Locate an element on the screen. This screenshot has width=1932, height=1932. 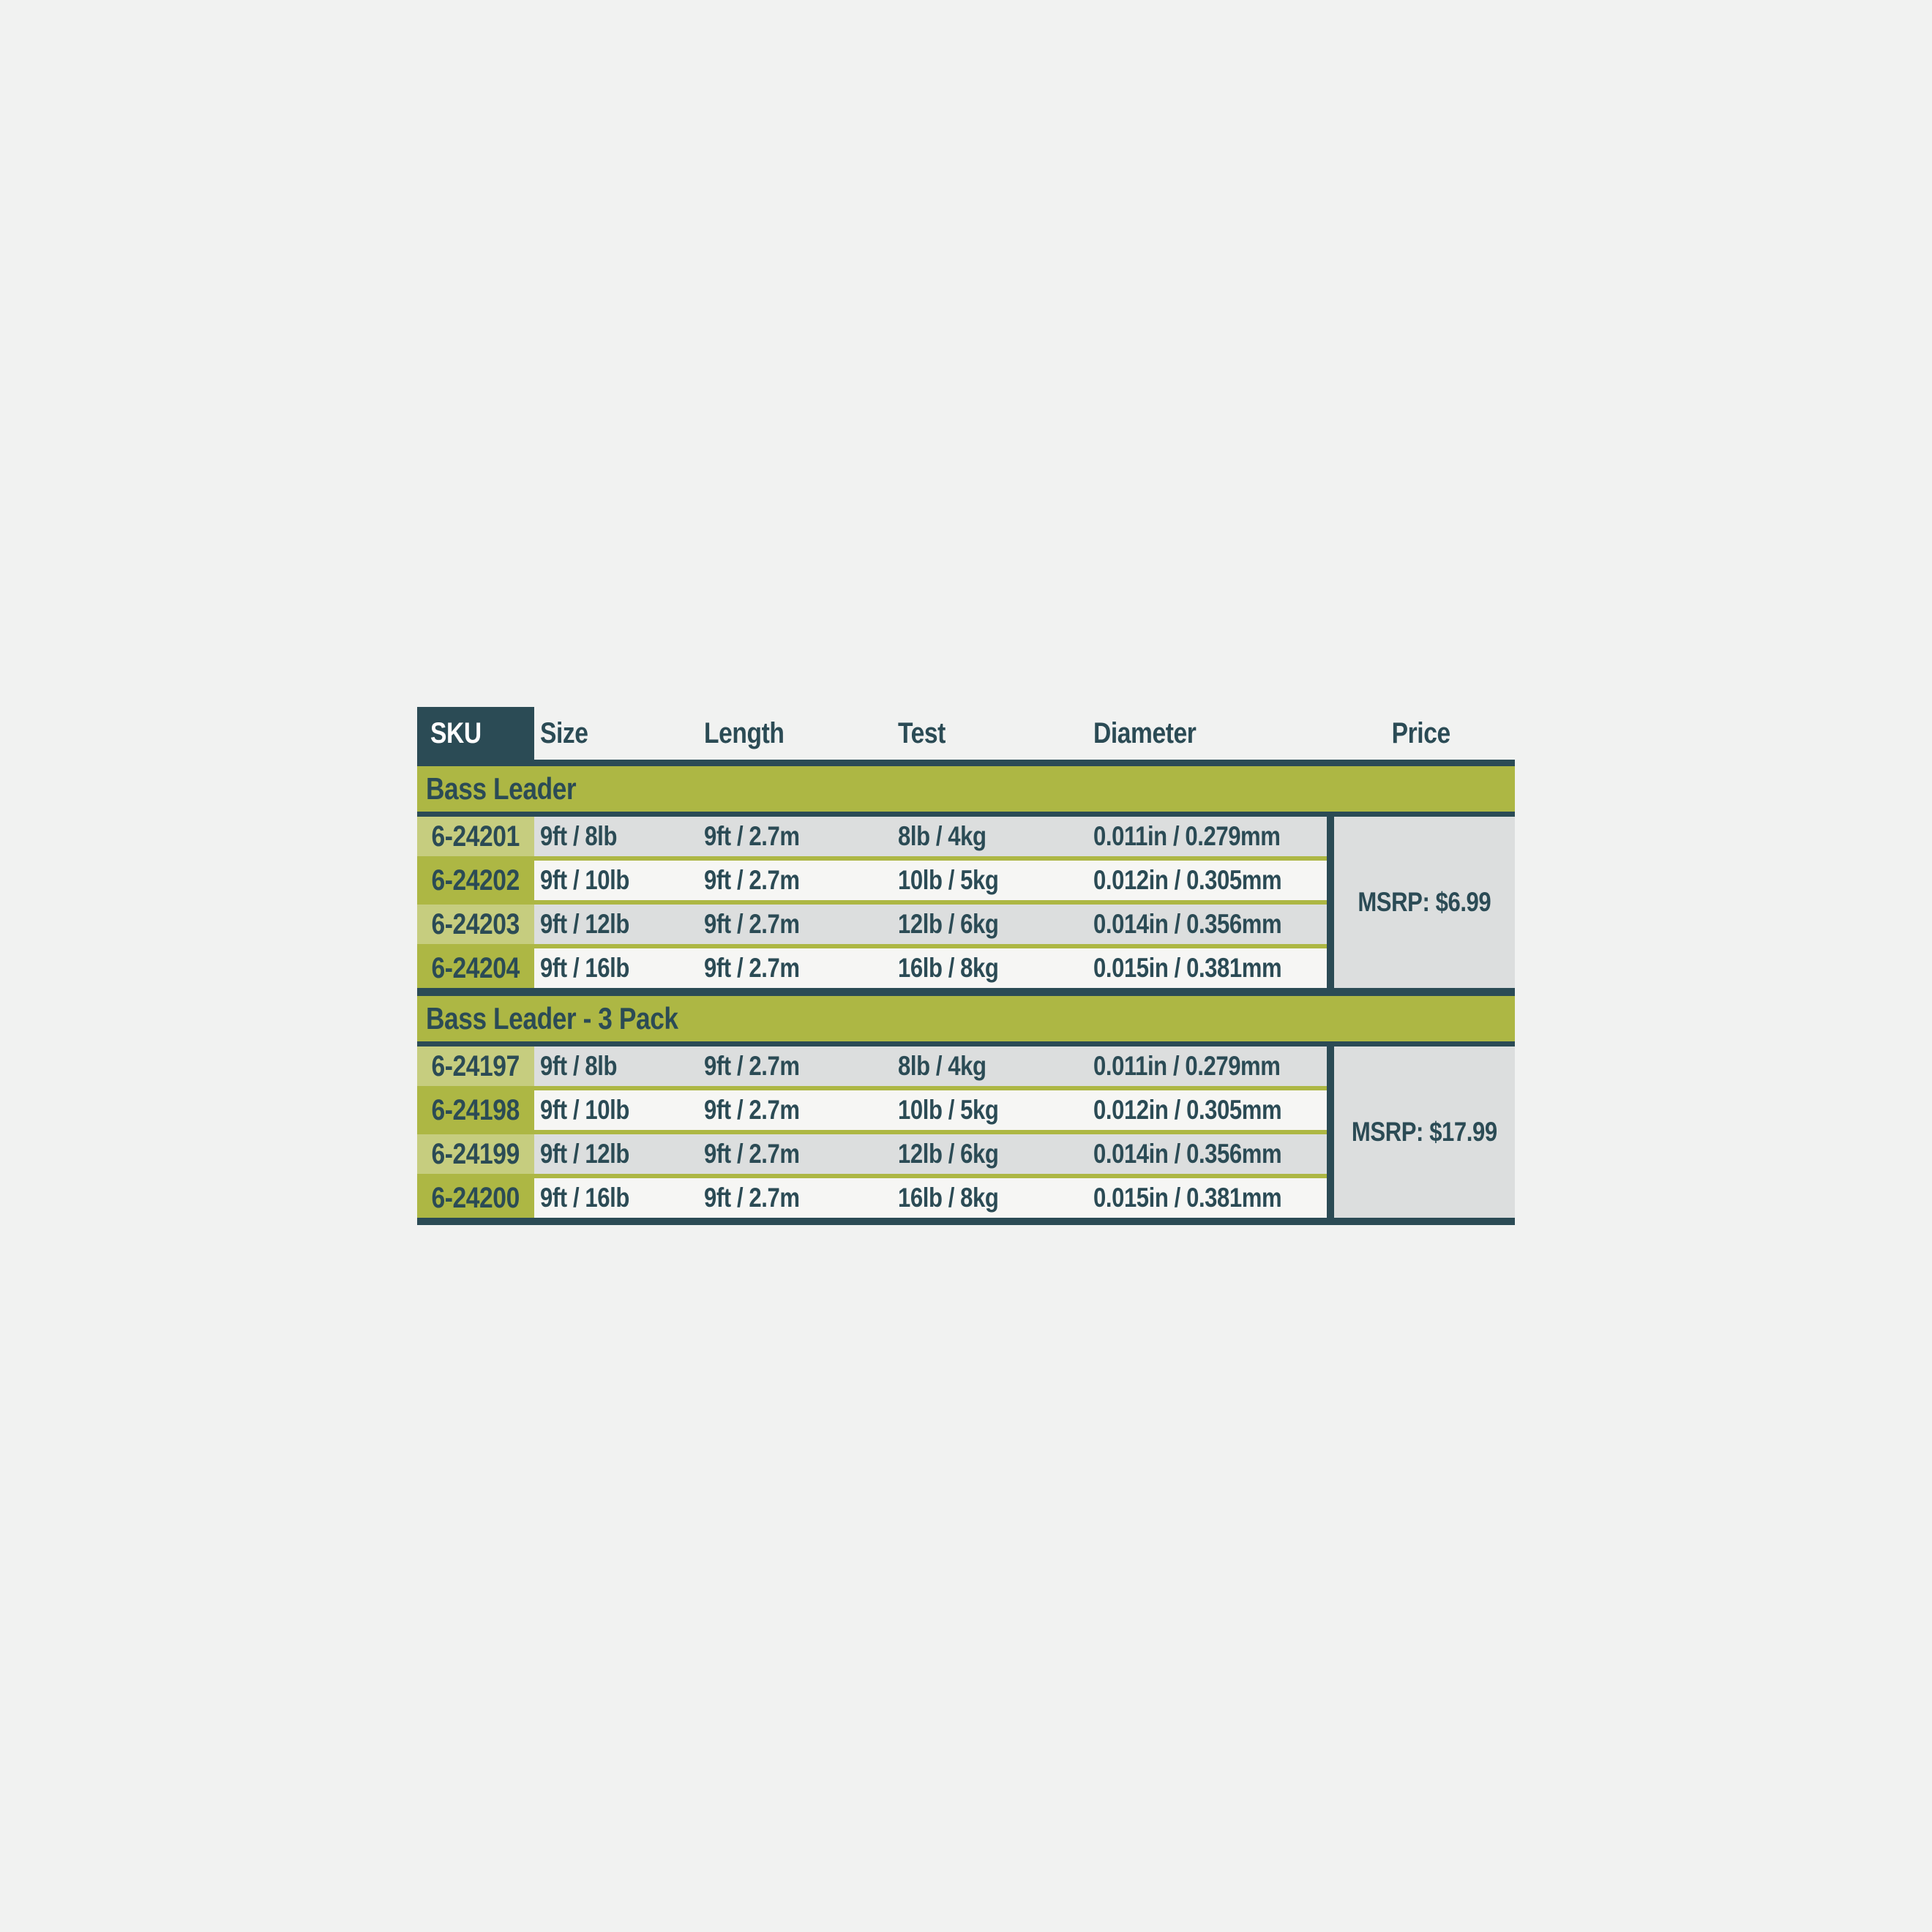
column-header-sku: SKU is located at coordinates (475, 733).